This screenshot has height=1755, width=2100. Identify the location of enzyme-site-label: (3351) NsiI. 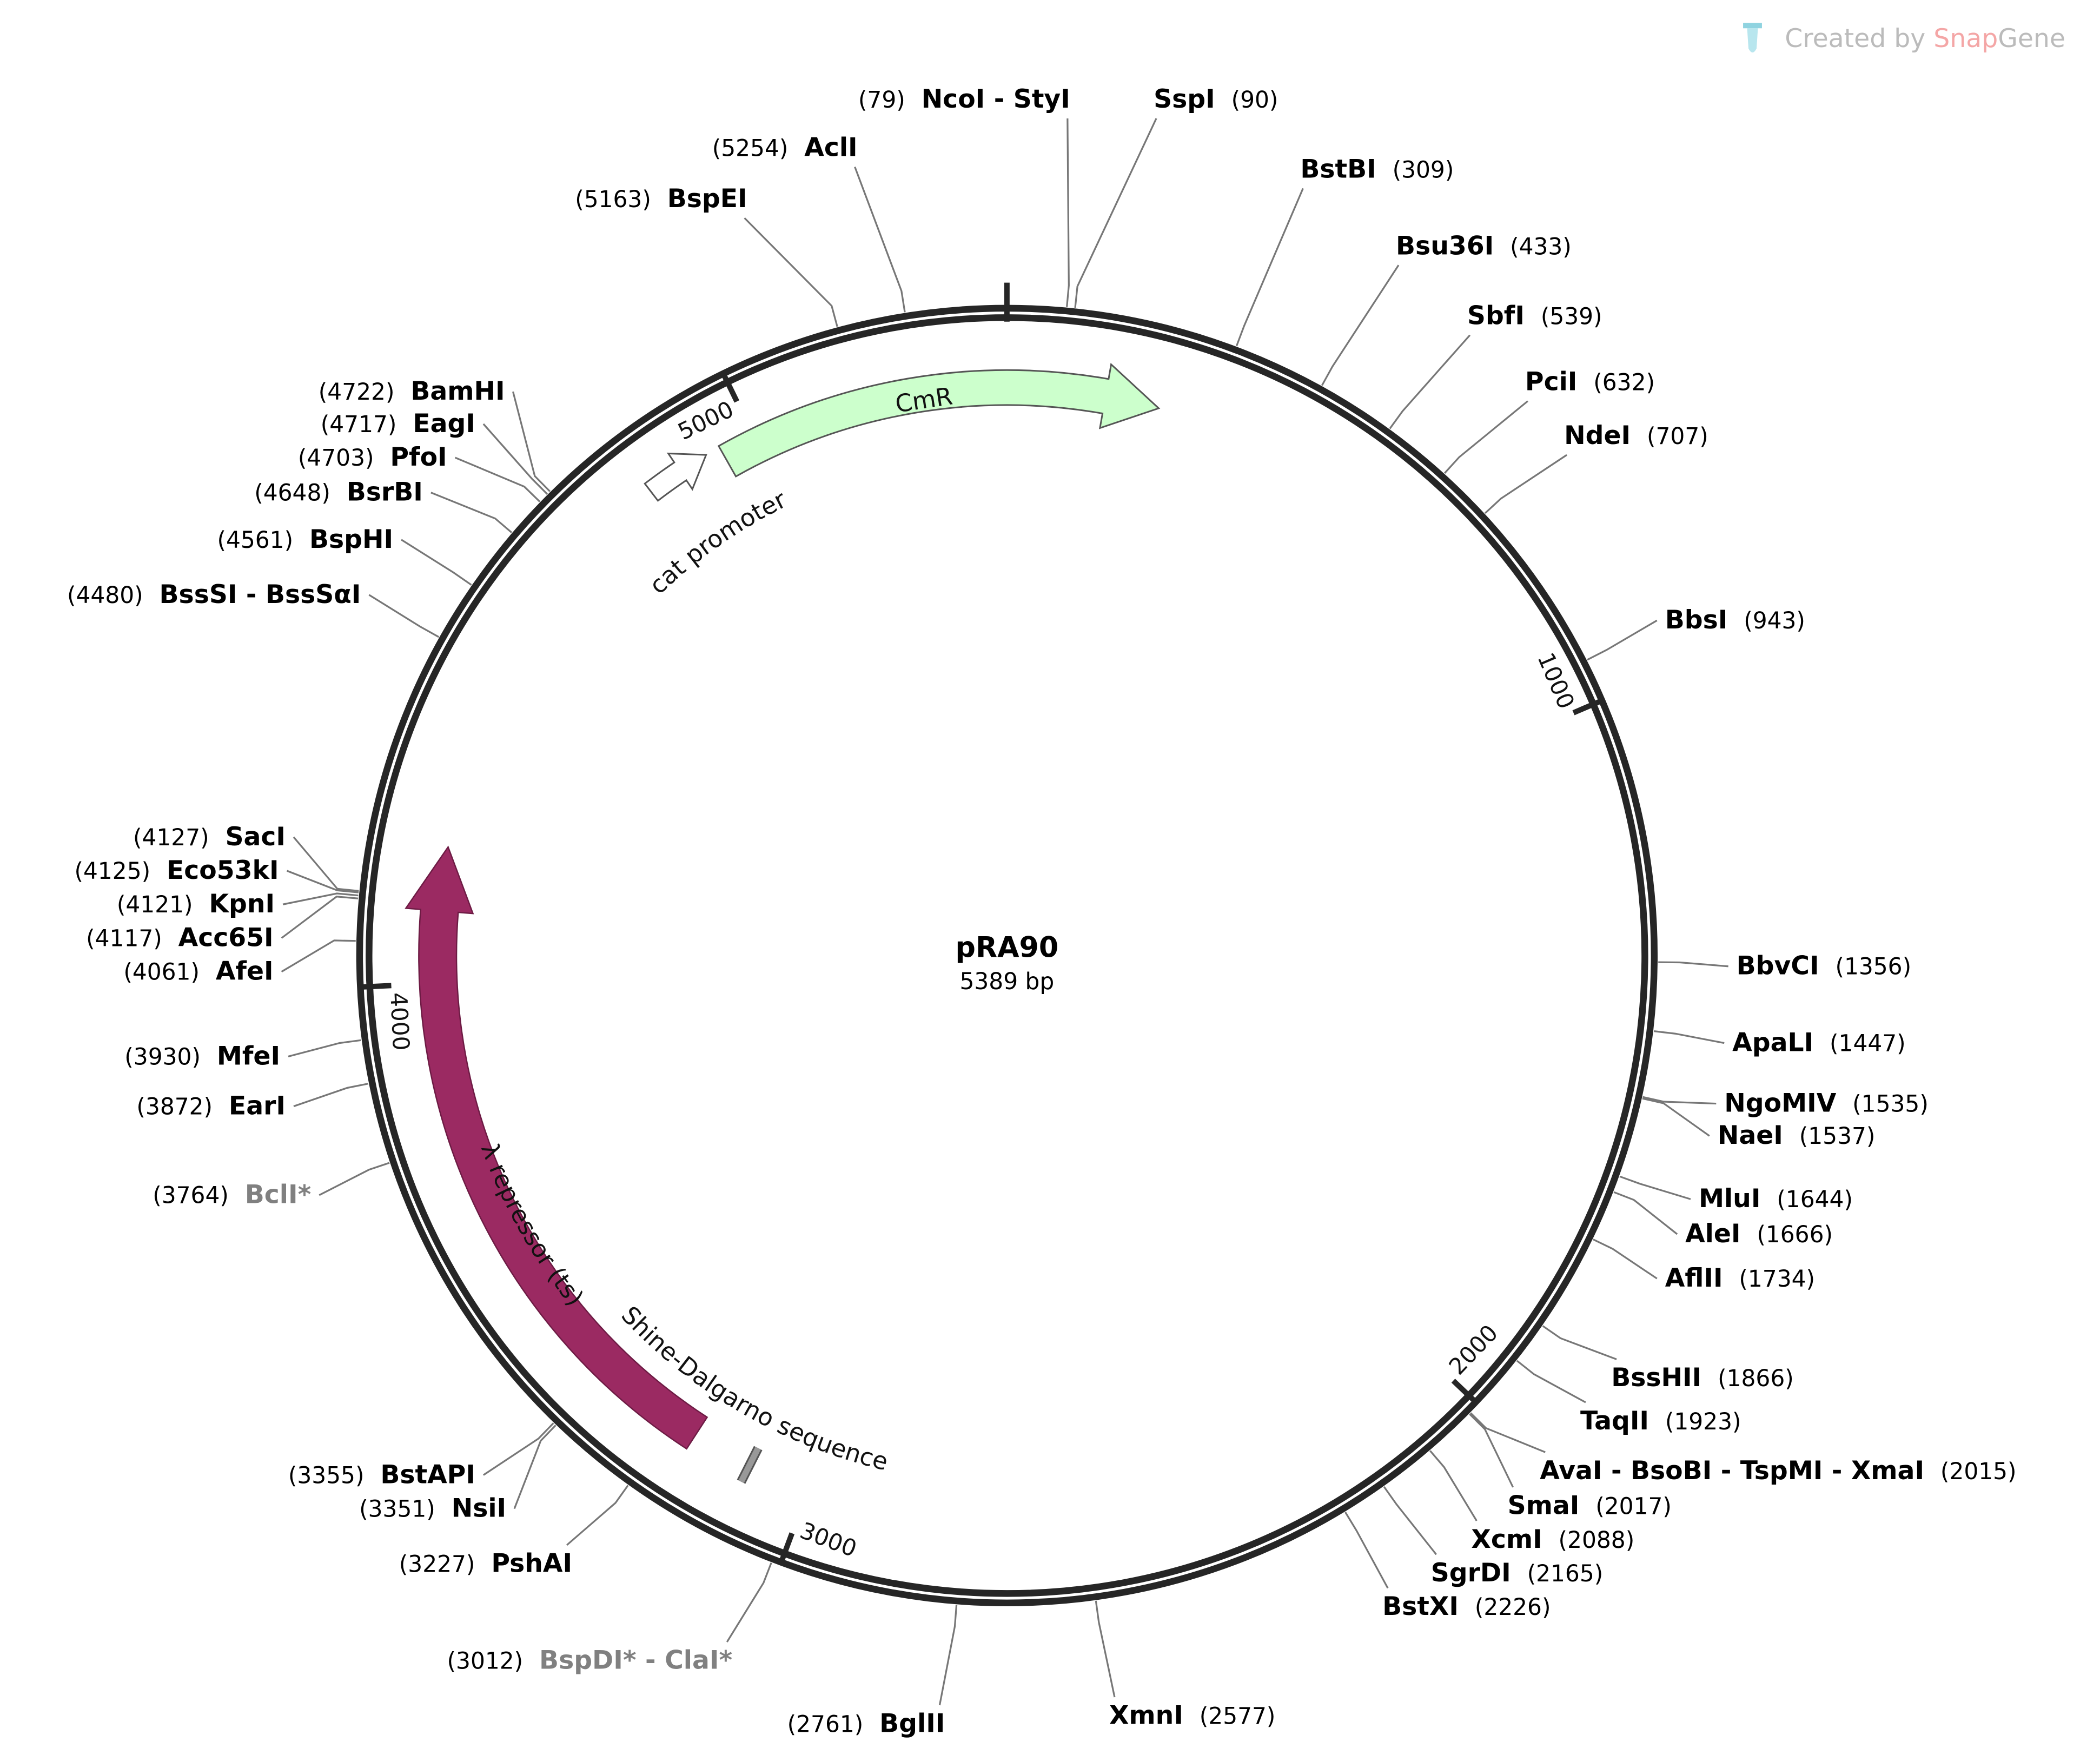
(432, 1509).